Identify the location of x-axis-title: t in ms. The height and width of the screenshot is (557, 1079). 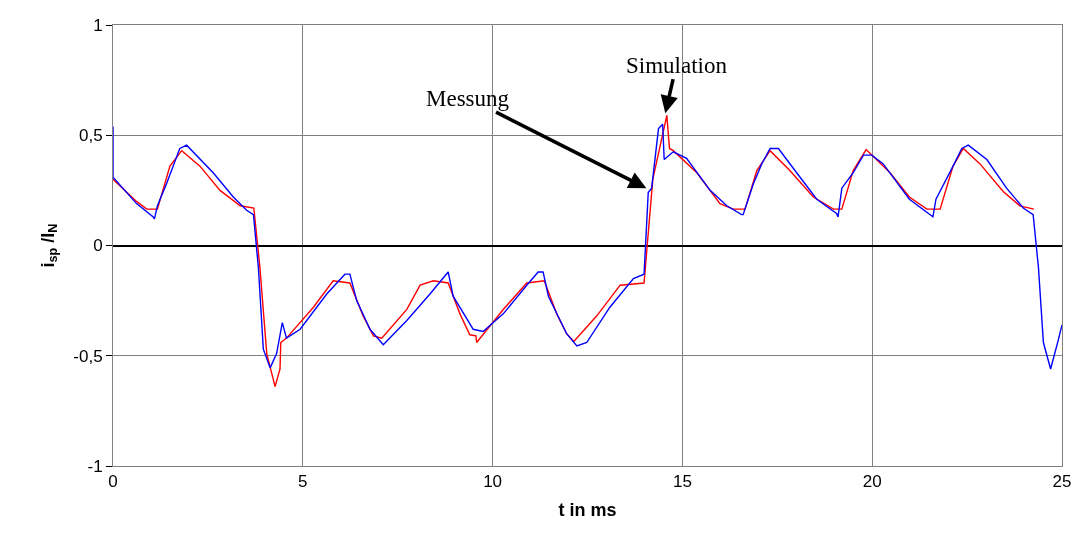
(587, 509).